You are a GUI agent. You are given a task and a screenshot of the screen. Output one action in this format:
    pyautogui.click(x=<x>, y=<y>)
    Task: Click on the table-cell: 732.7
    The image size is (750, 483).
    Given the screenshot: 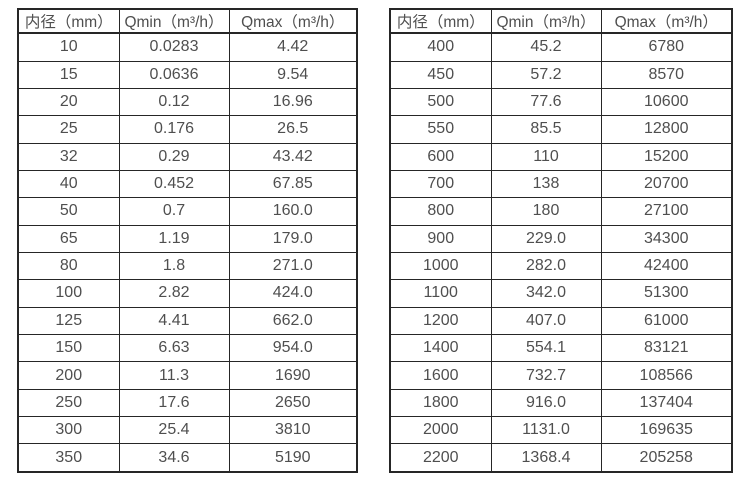 What is the action you would take?
    pyautogui.click(x=546, y=375)
    